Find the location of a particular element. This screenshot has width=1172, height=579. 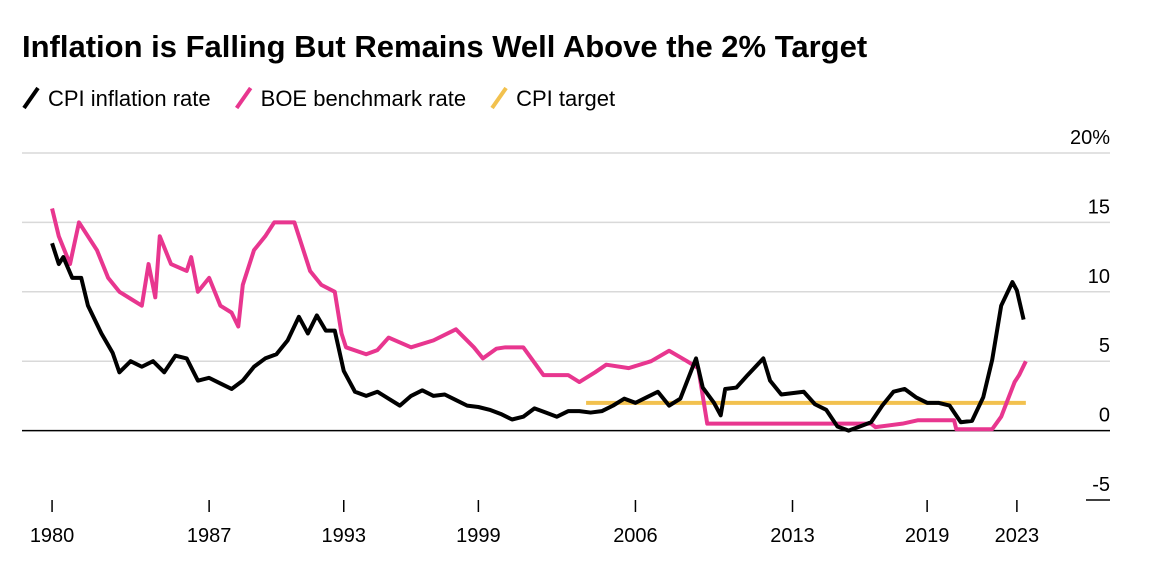

x-tick-label: 1999 is located at coordinates (478, 536).